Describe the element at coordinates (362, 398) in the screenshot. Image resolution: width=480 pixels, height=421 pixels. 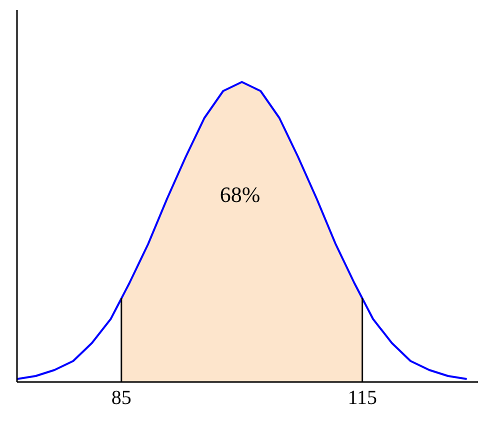
I see `x-tick-label: 115` at that location.